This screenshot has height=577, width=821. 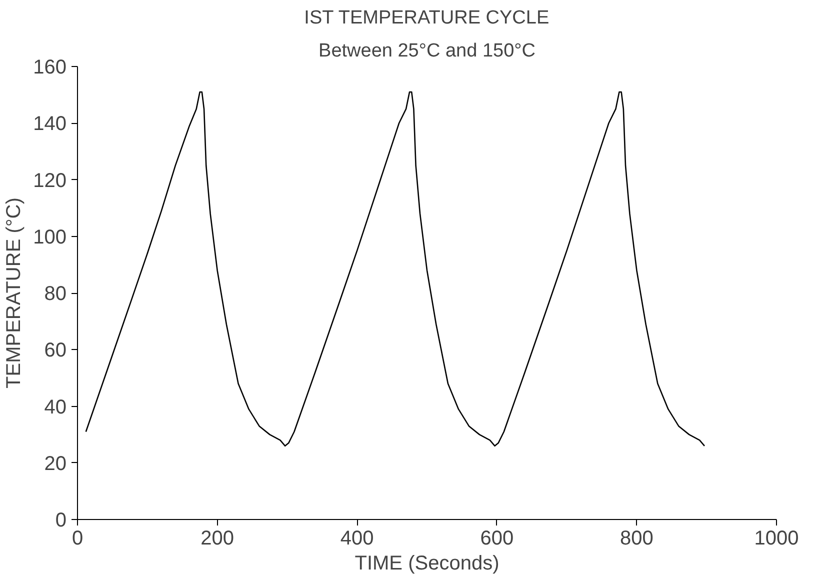 I want to click on x-axis-title: TIME (Seconds), so click(x=427, y=563).